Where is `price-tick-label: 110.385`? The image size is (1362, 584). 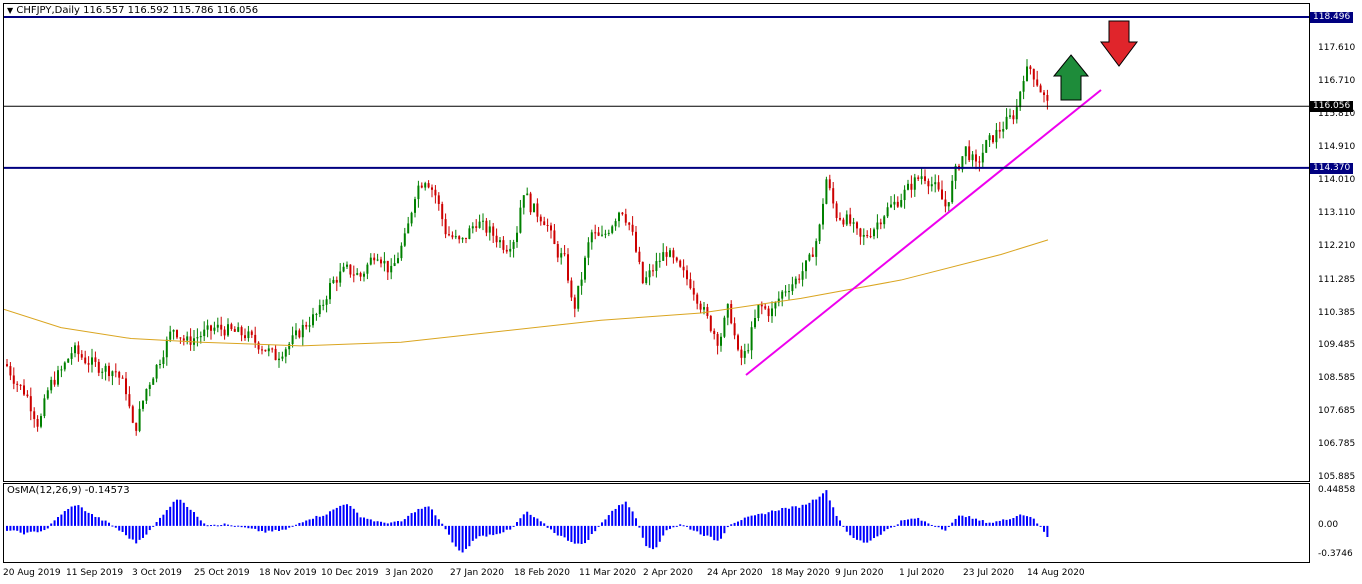 price-tick-label: 110.385 is located at coordinates (1337, 312).